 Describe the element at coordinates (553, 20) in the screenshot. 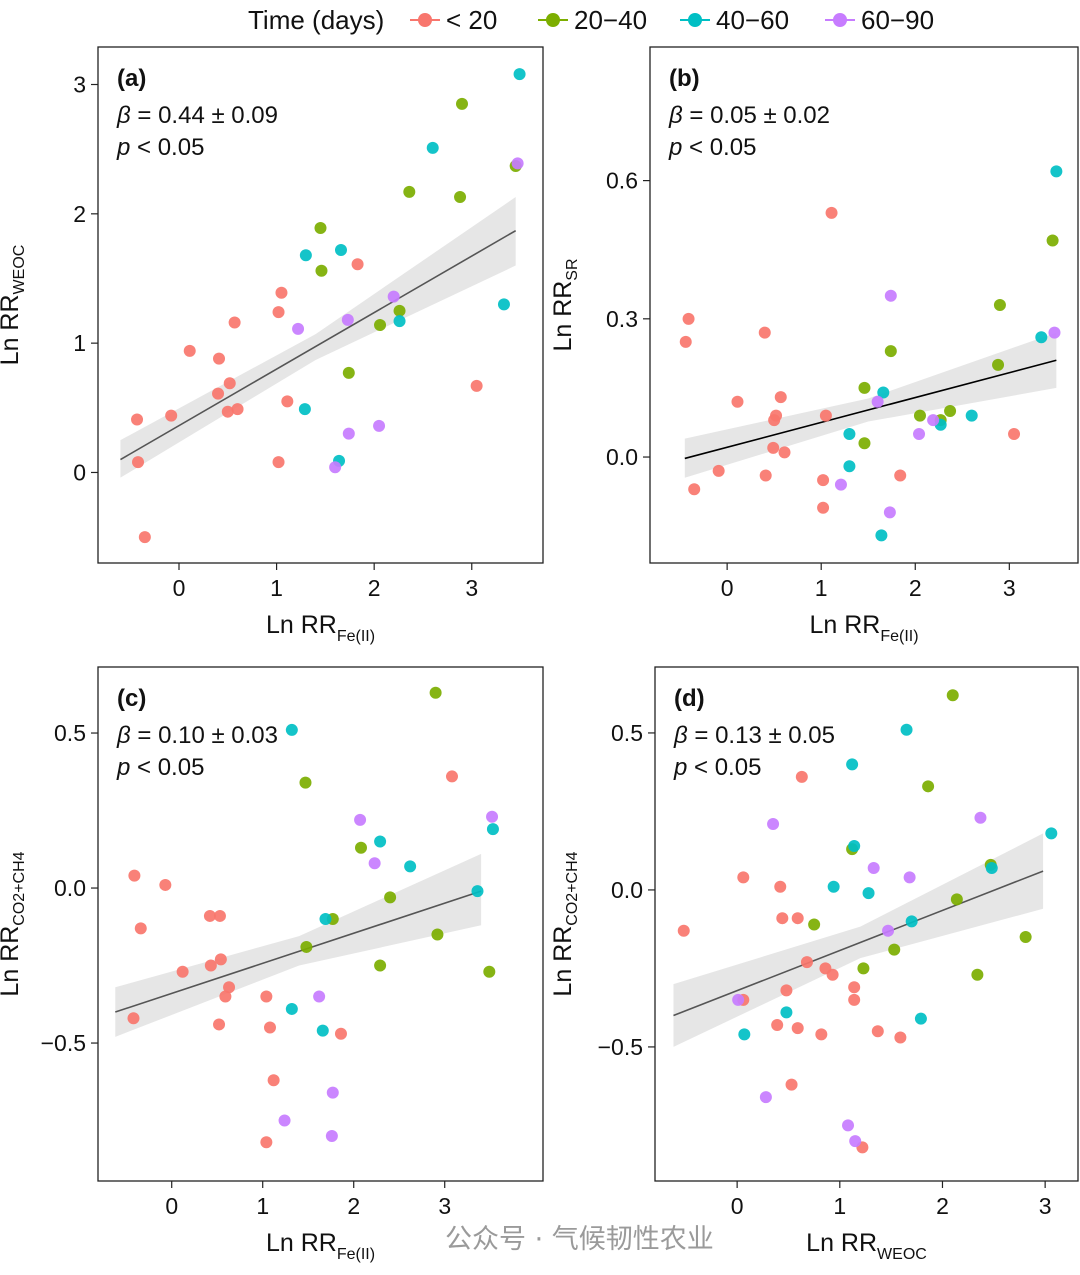

I see `legend-dot-icon` at that location.